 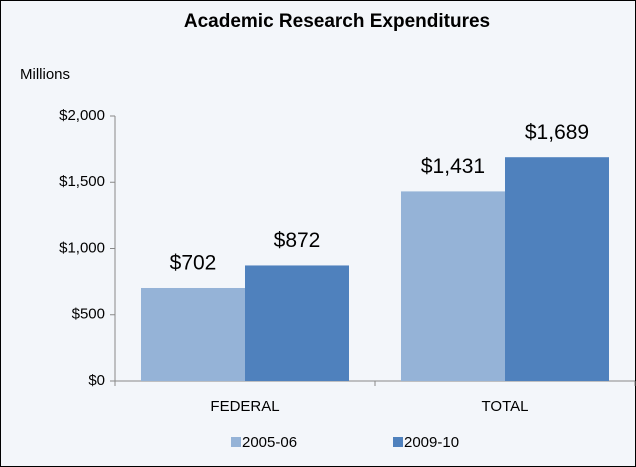 What do you see at coordinates (88, 314) in the screenshot?
I see `y-tick-label: $500` at bounding box center [88, 314].